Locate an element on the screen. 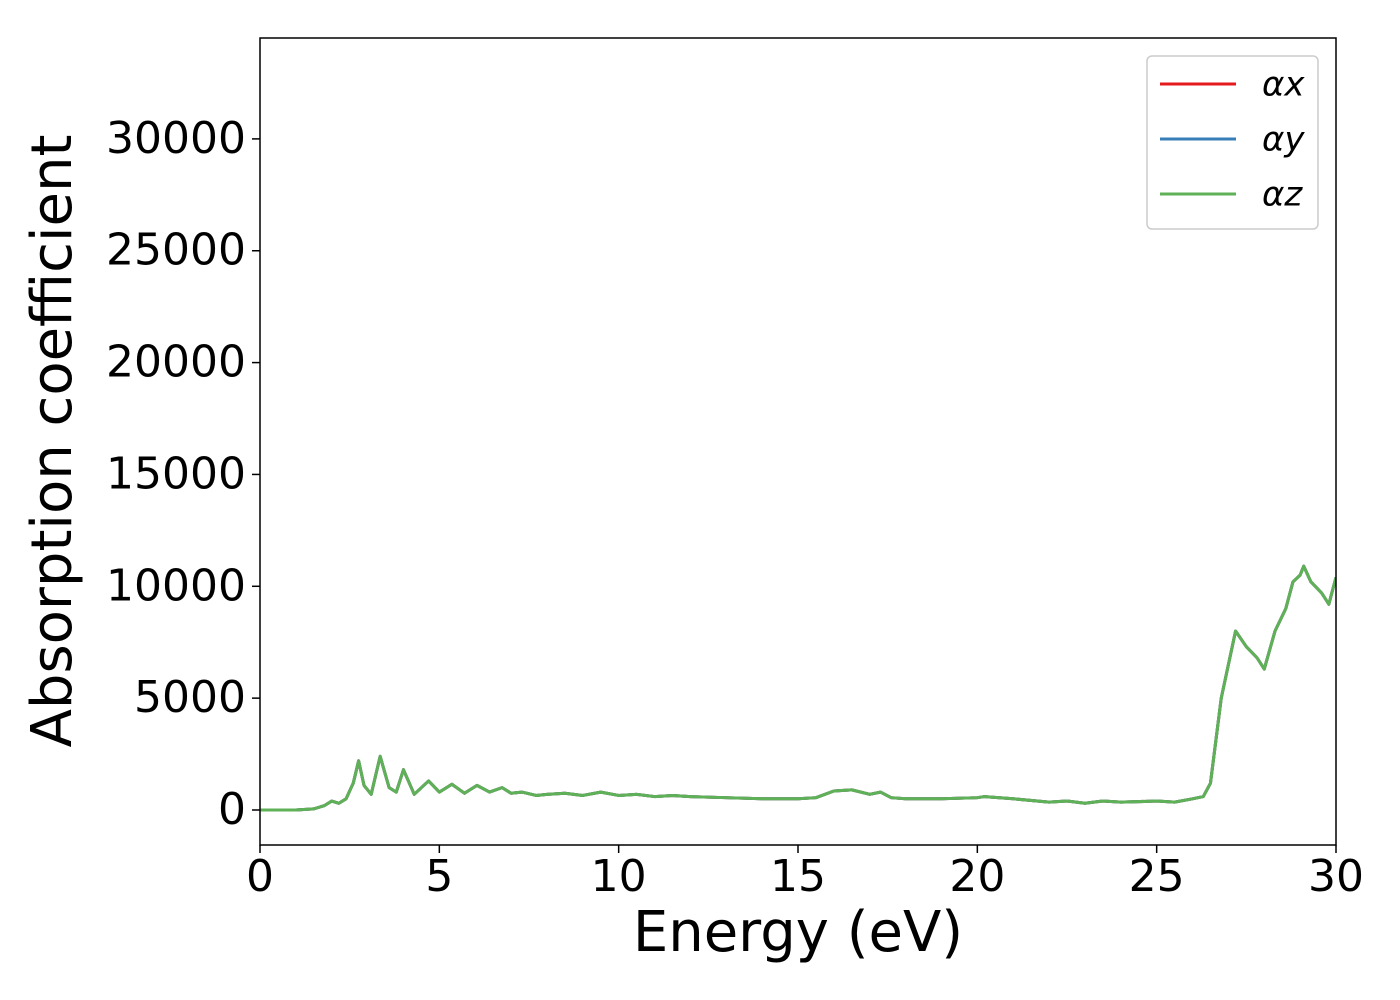  legend-label: αy is located at coordinates (1283, 140).